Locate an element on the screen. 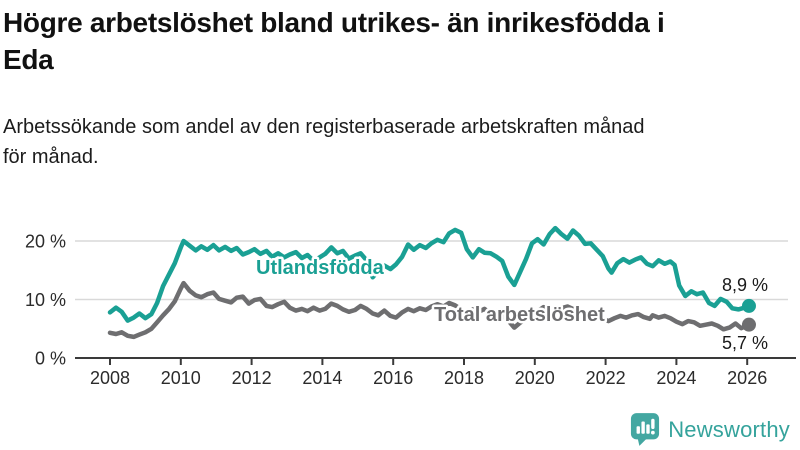 The image size is (800, 450). page-title-line2: Eda is located at coordinates (28, 59).